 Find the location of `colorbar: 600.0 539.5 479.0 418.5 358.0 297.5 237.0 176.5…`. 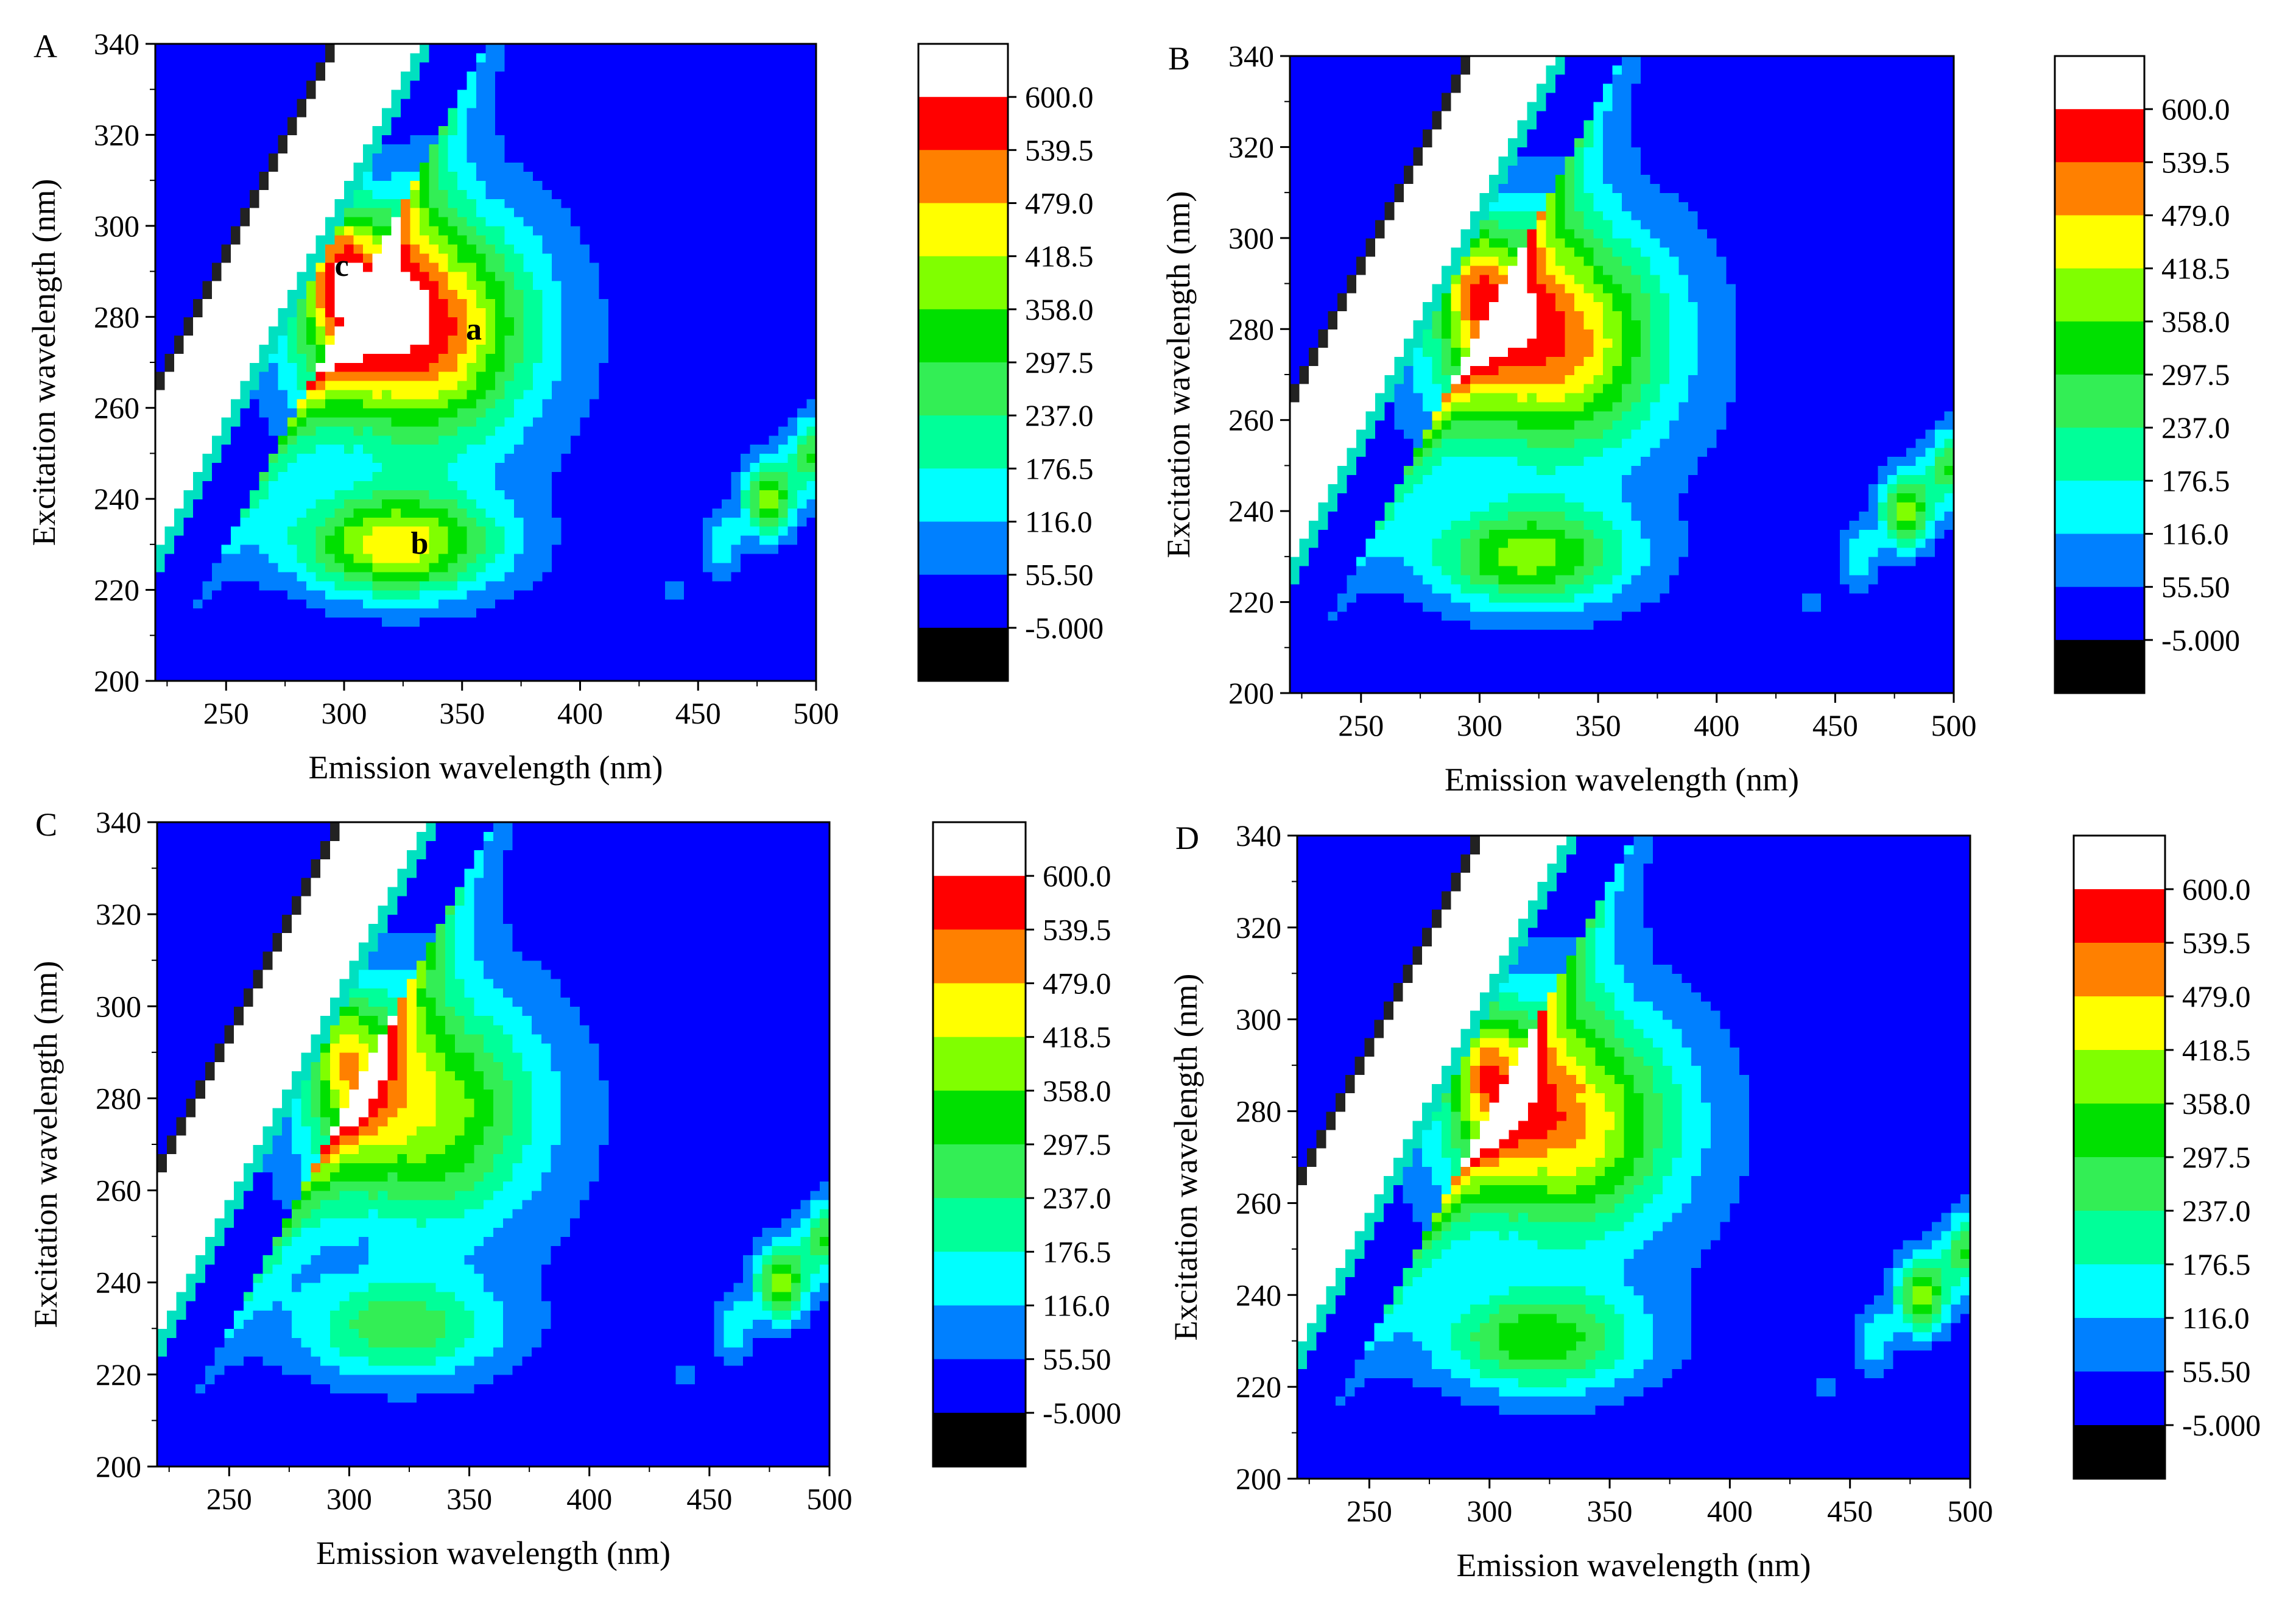

colorbar: 600.0 539.5 479.0 418.5 358.0 297.5 237.0 176.5… is located at coordinates (2147, 374).